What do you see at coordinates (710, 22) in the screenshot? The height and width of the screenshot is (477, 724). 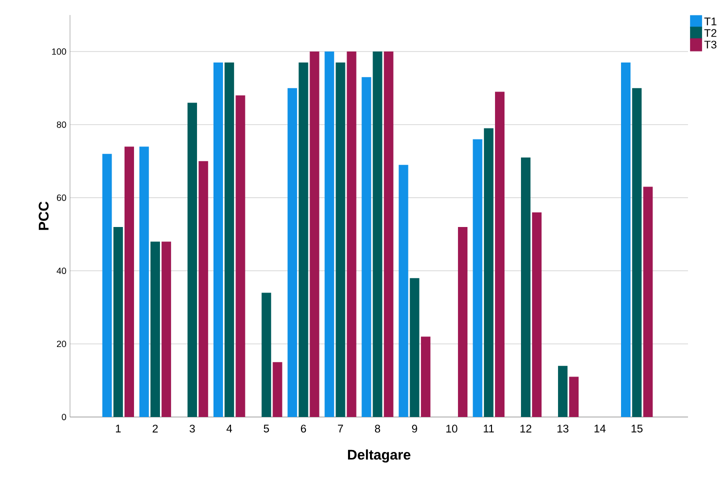 I see `legend-label: T1` at bounding box center [710, 22].